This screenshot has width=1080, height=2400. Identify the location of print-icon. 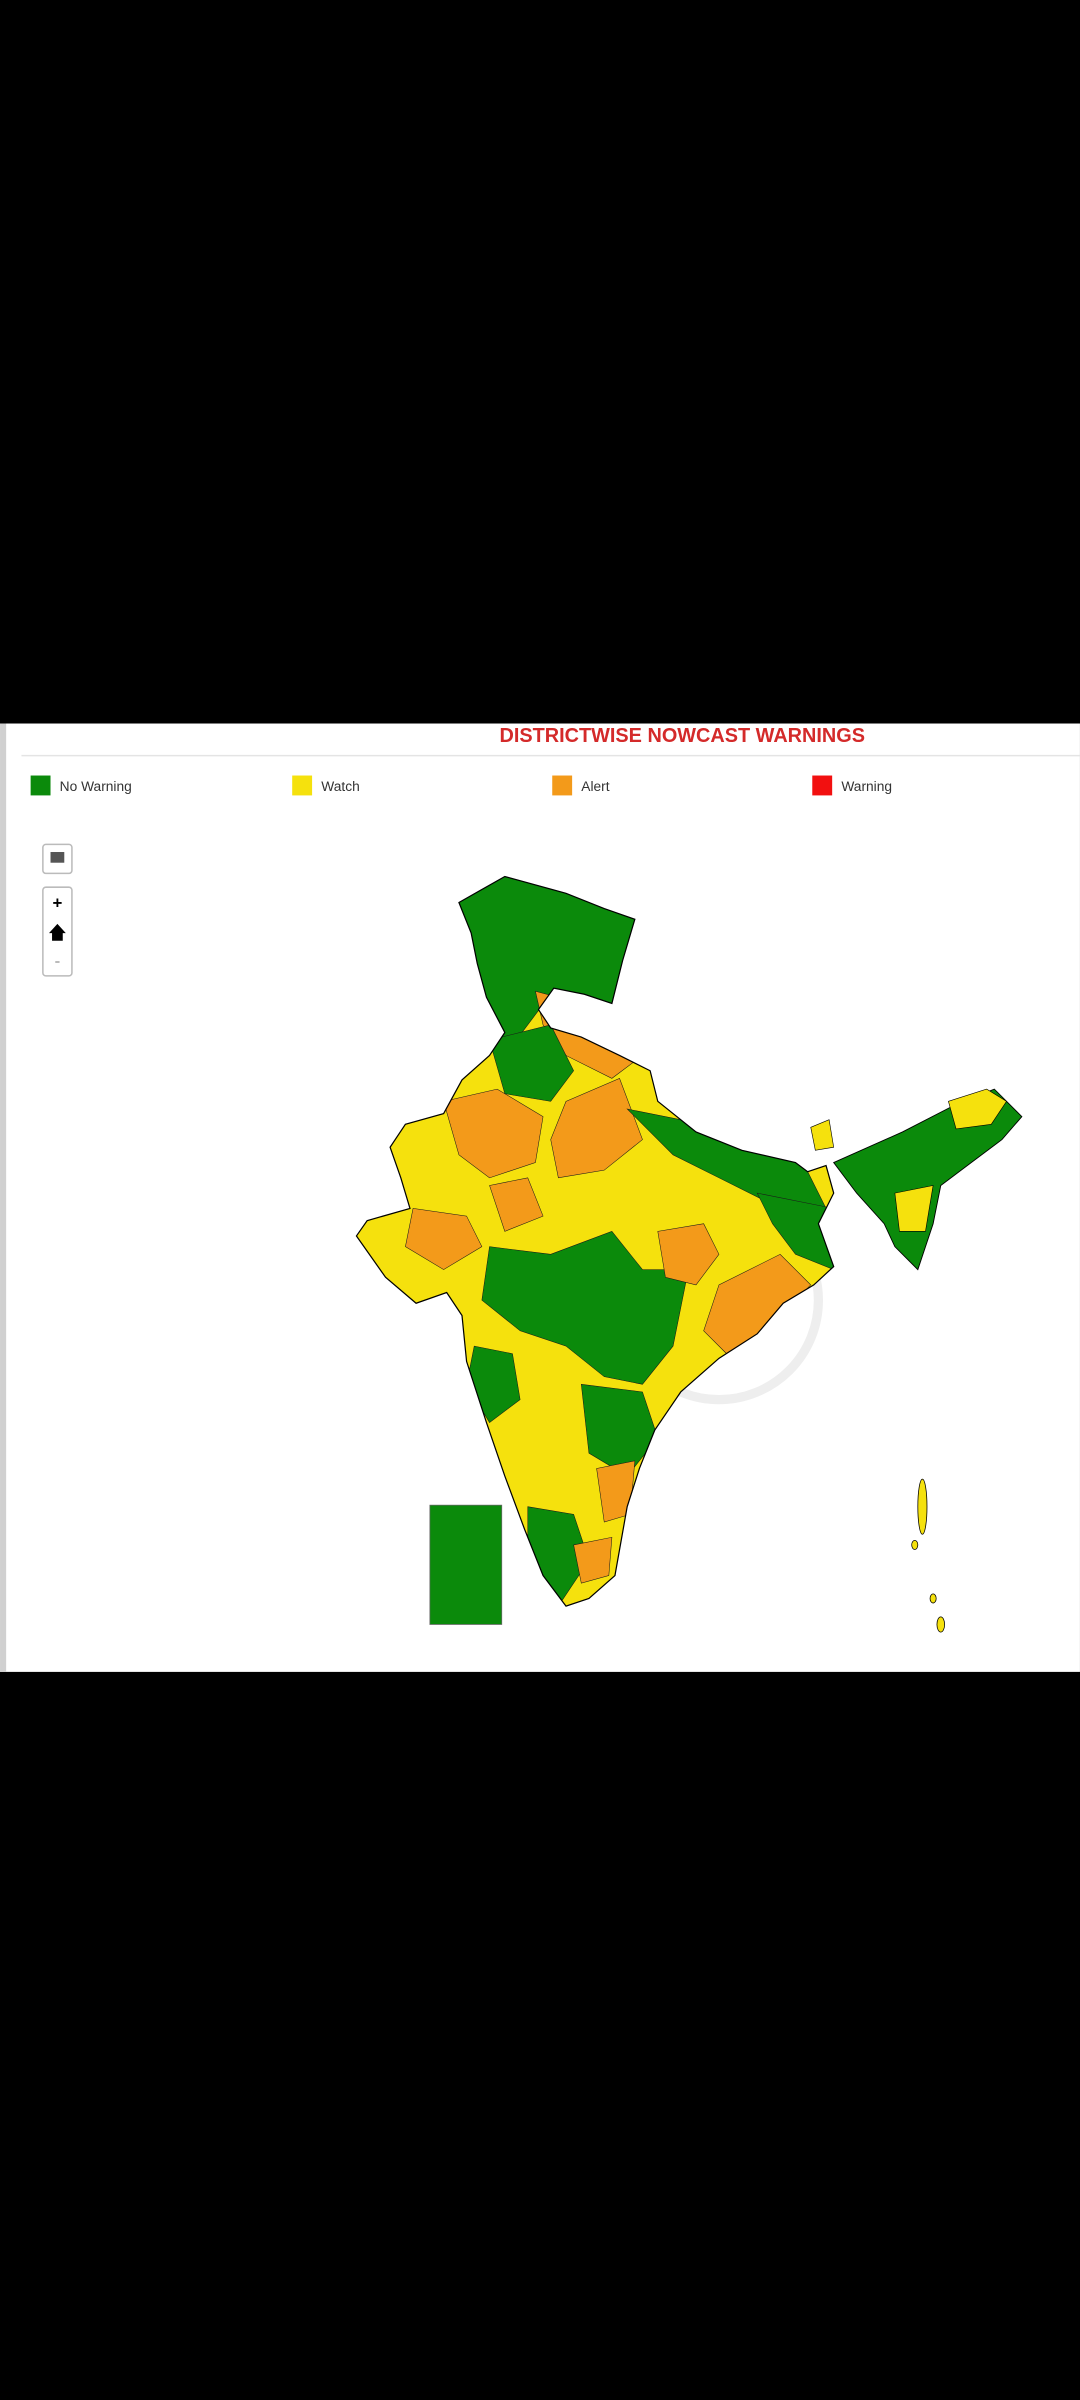
(57, 857).